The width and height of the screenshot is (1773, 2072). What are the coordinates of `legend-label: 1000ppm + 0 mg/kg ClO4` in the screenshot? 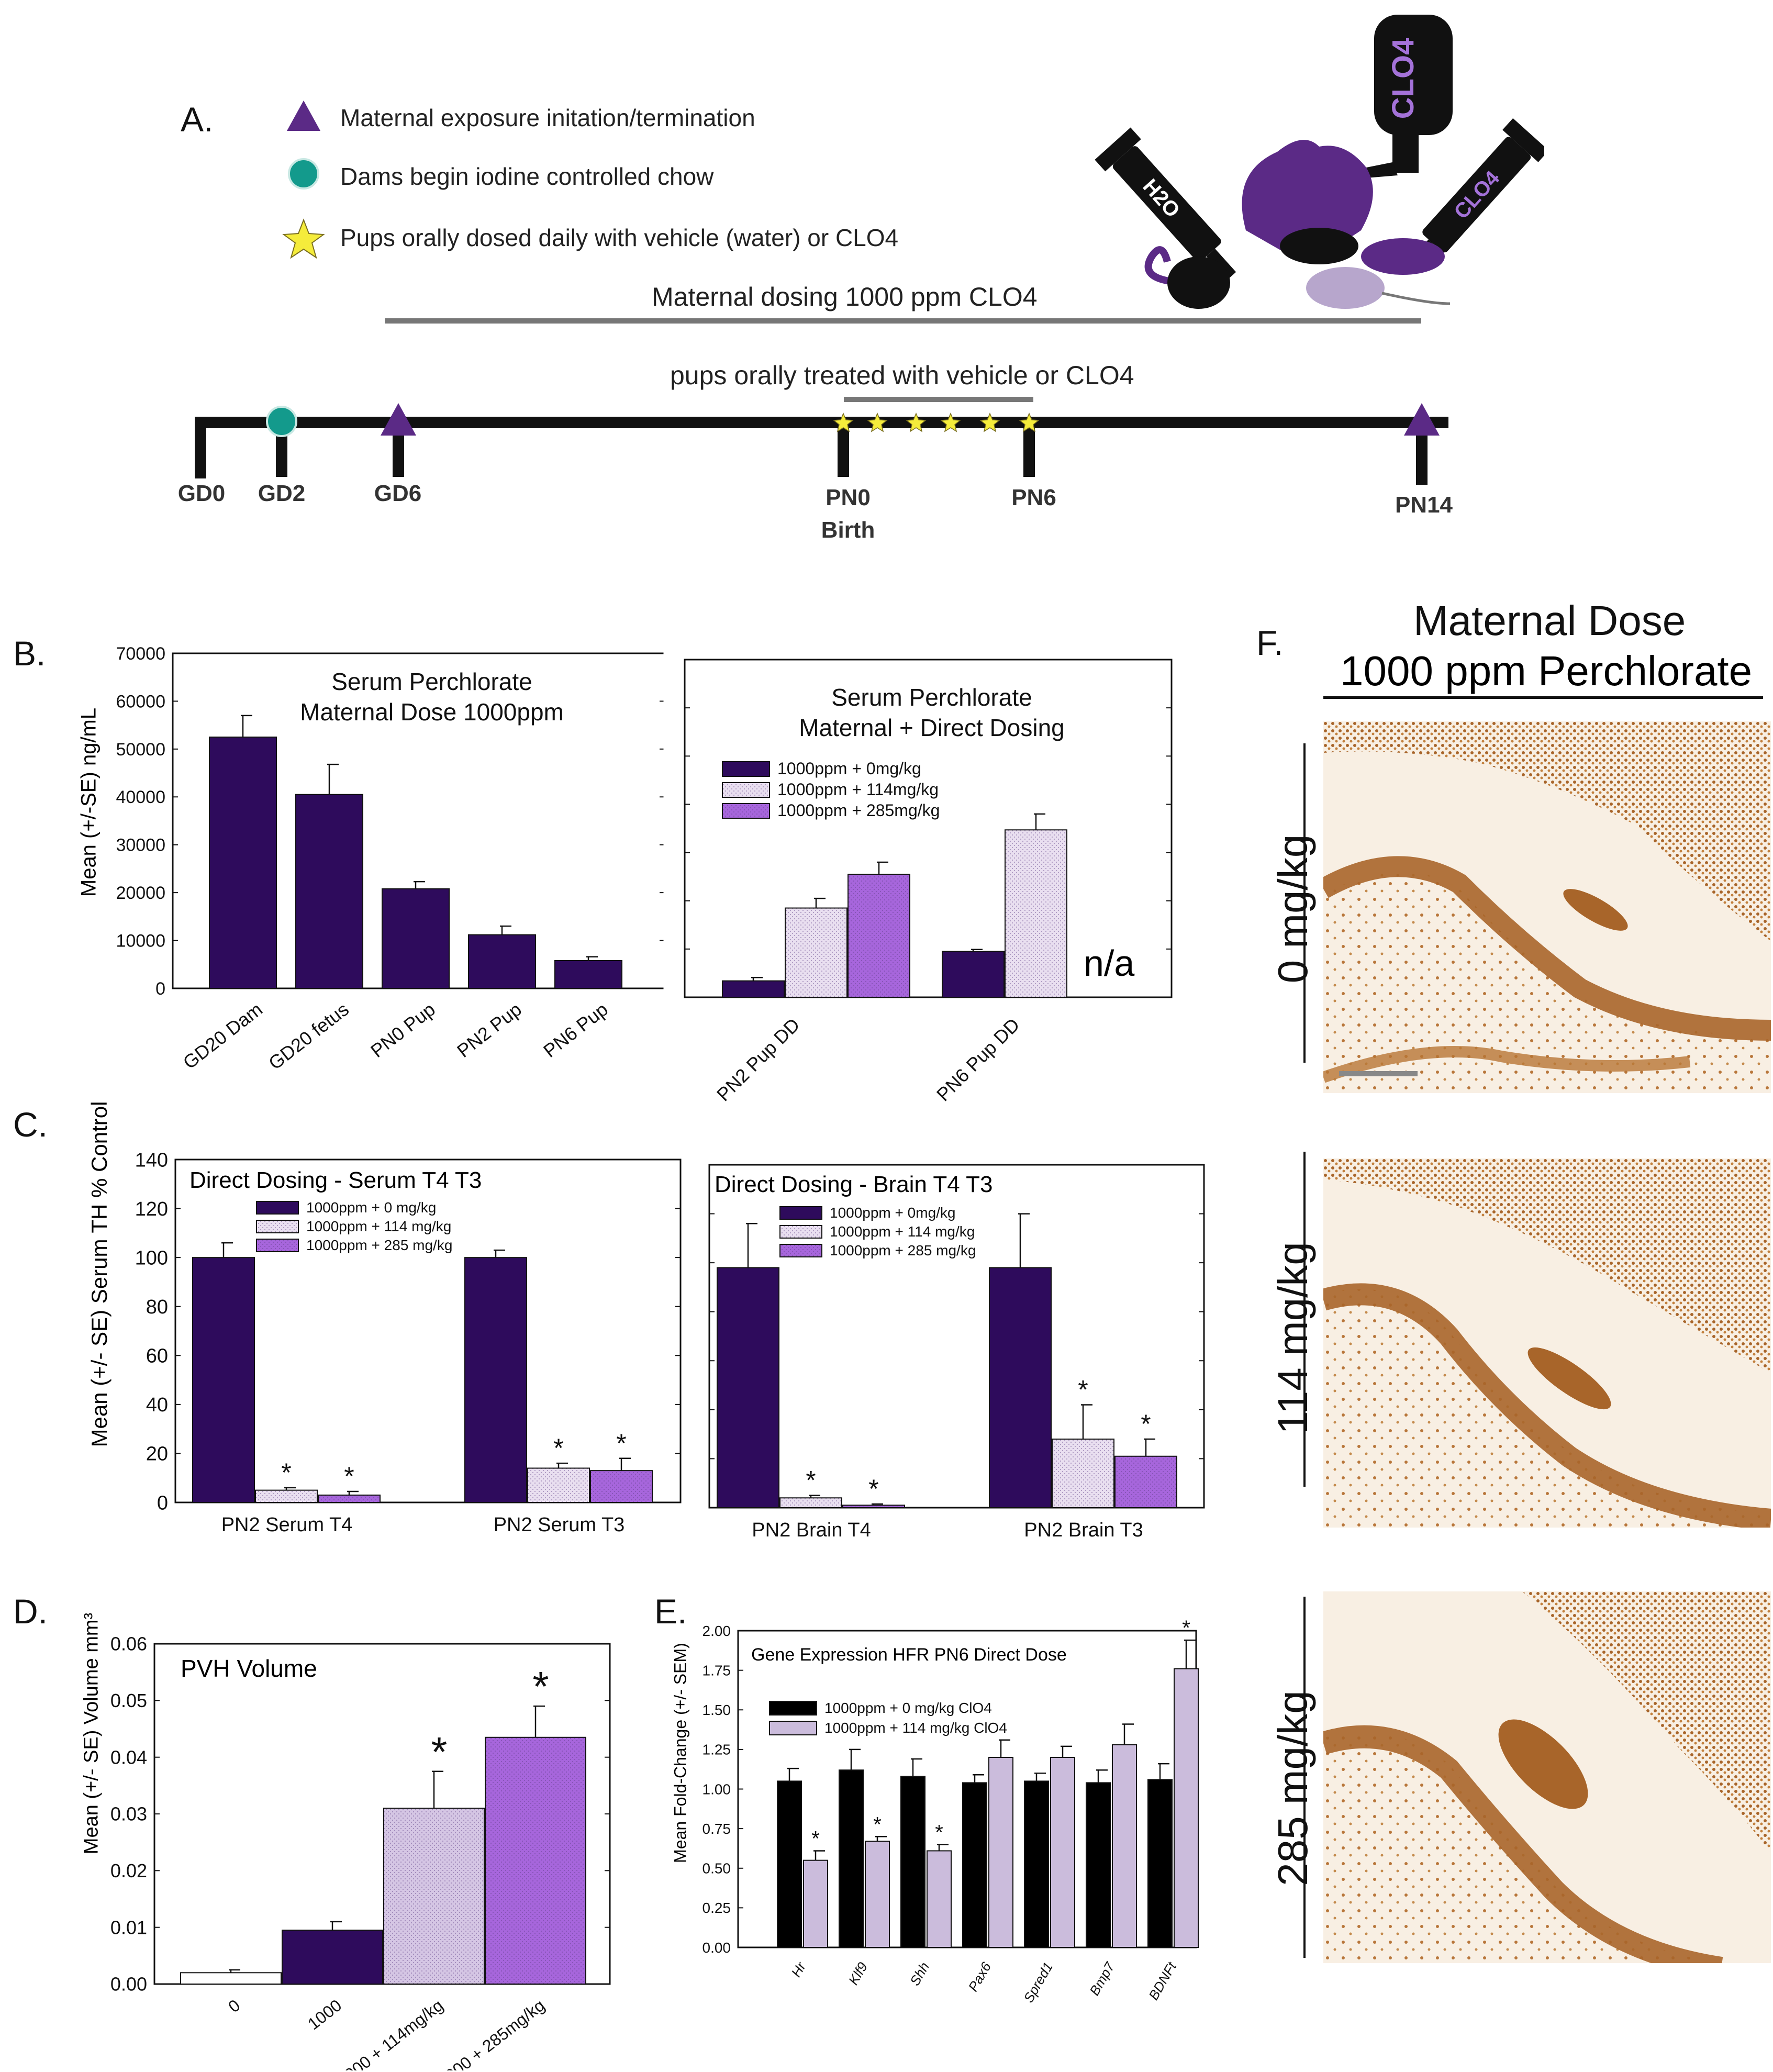 It's located at (908, 1708).